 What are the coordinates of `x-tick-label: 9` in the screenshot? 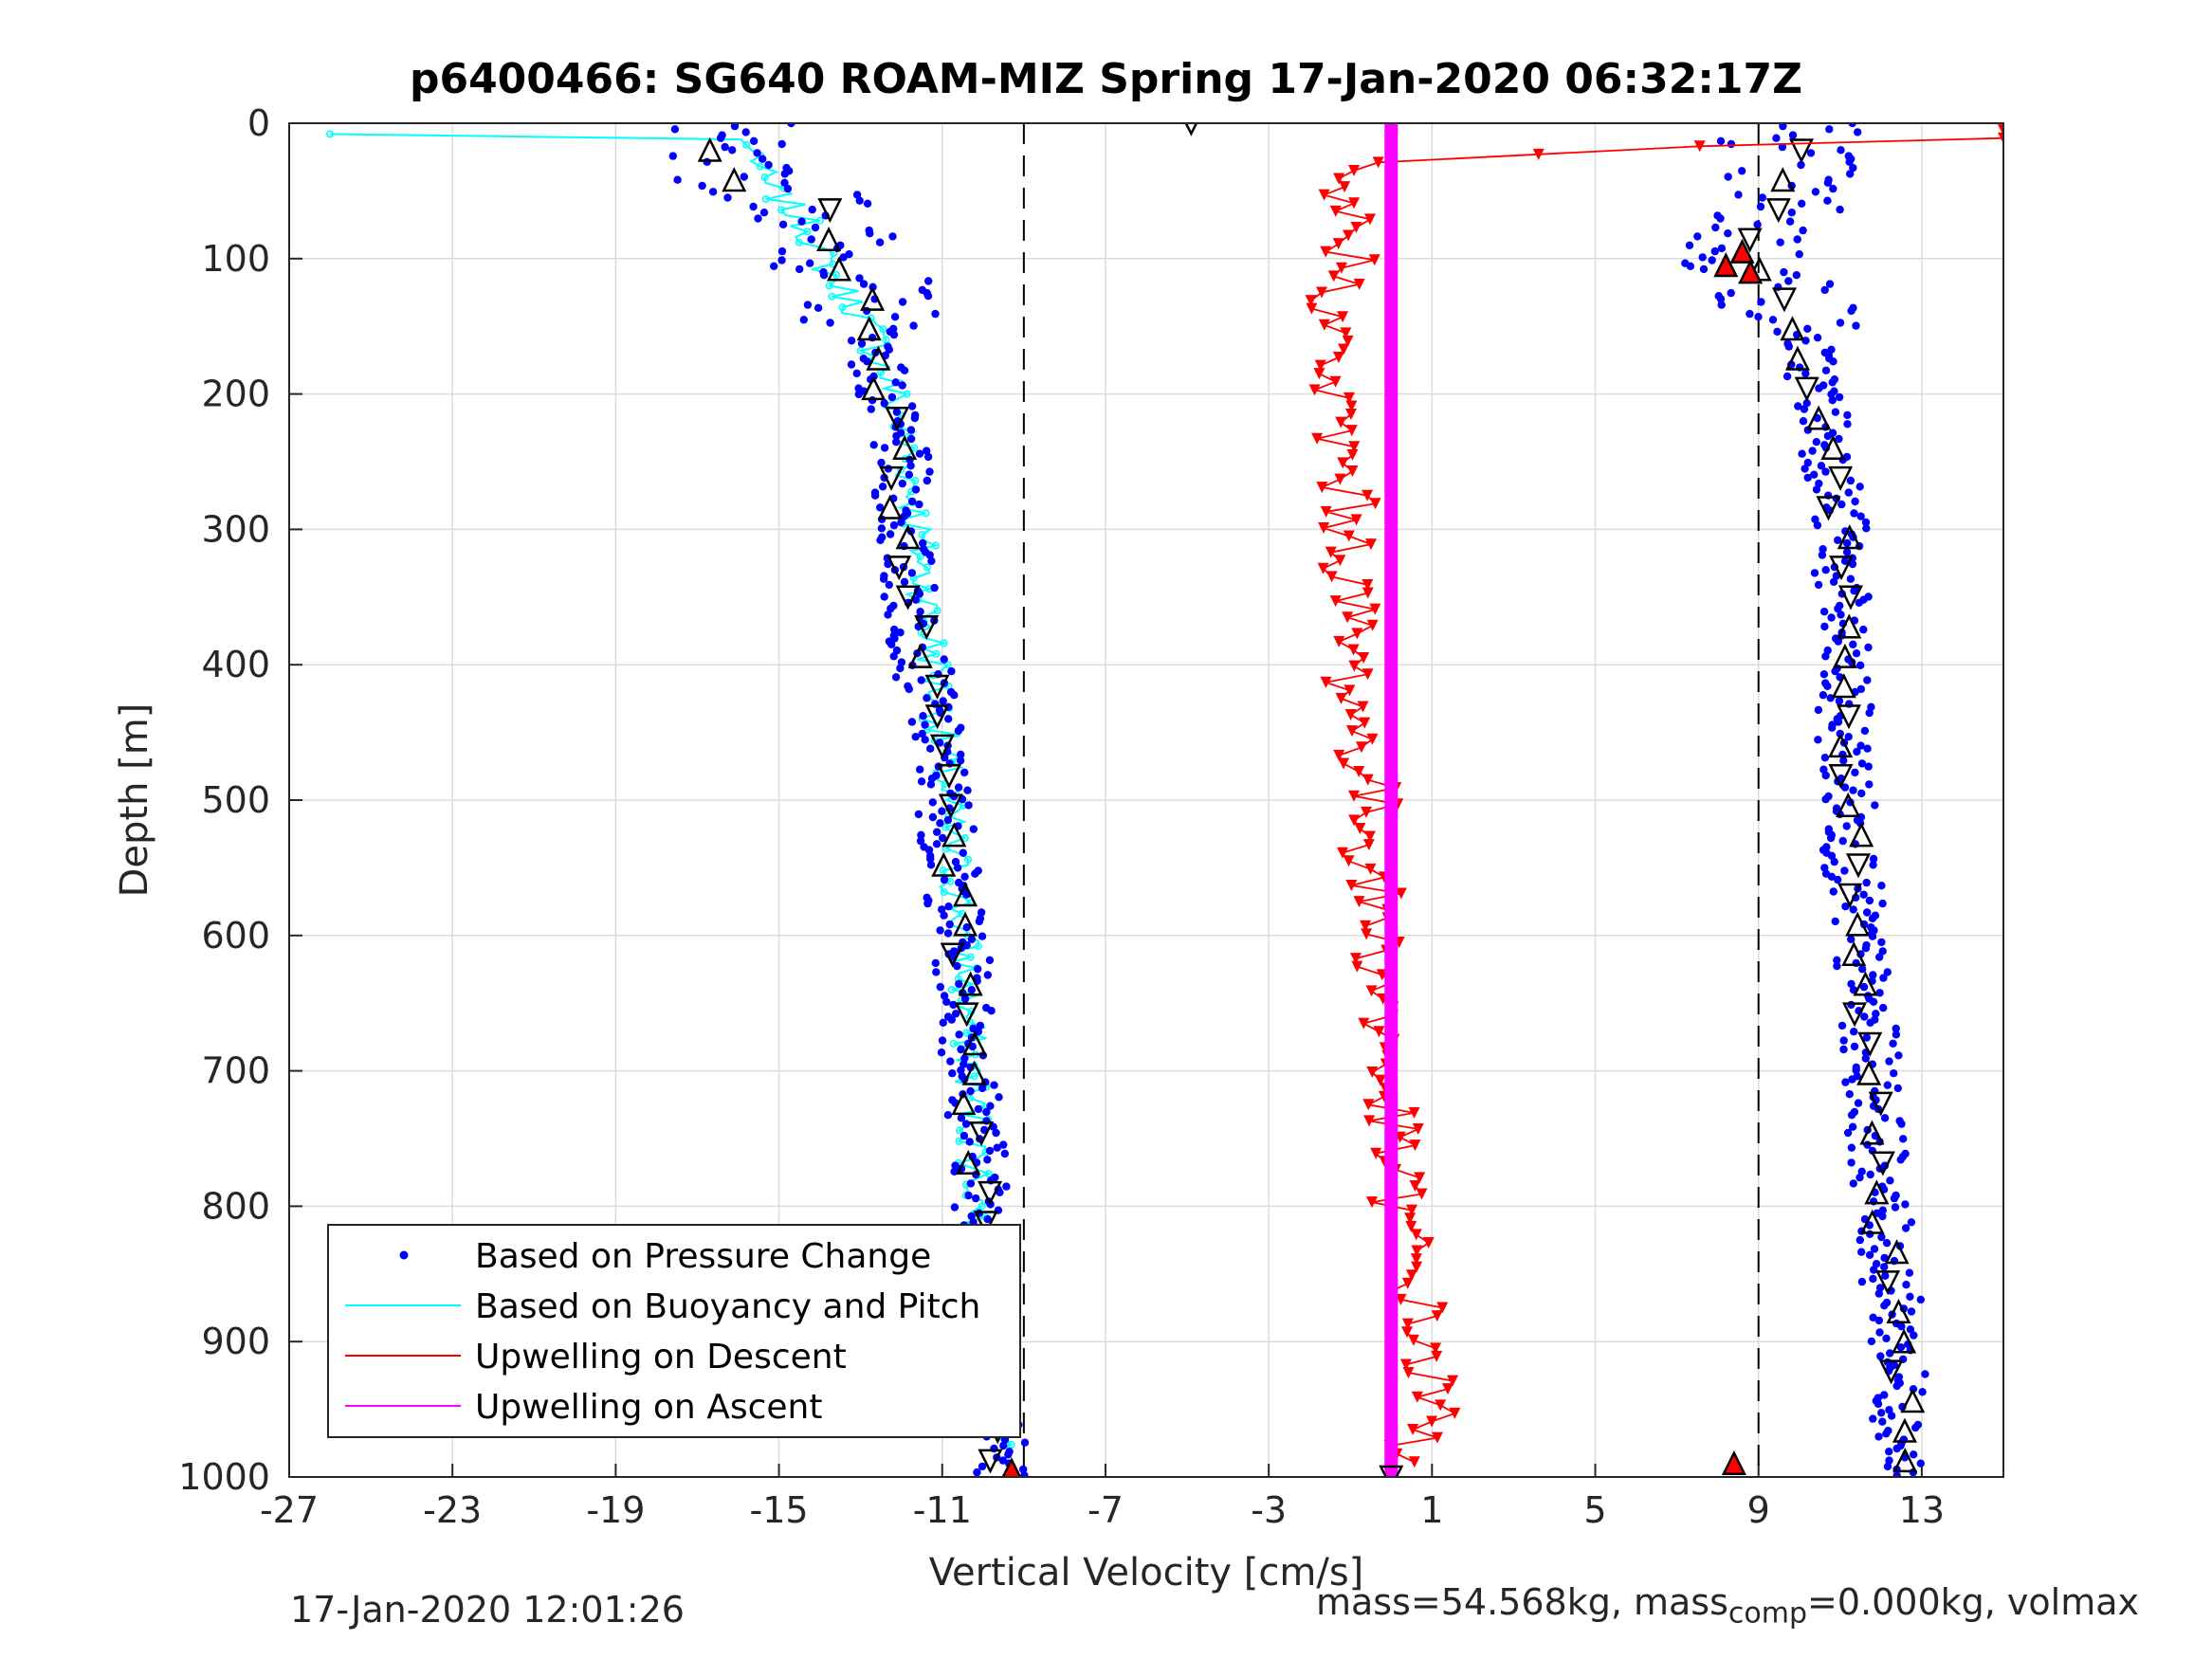 It's located at (1758, 1510).